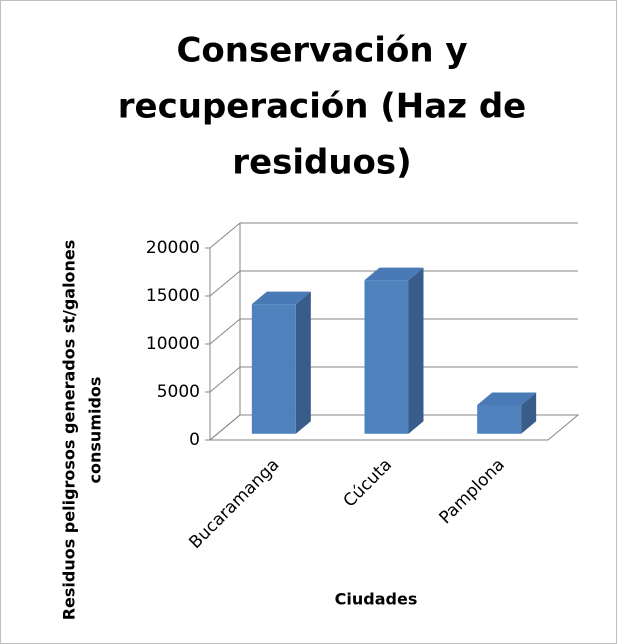 This screenshot has width=617, height=644. What do you see at coordinates (194, 440) in the screenshot?
I see `y-tick-label: 0` at bounding box center [194, 440].